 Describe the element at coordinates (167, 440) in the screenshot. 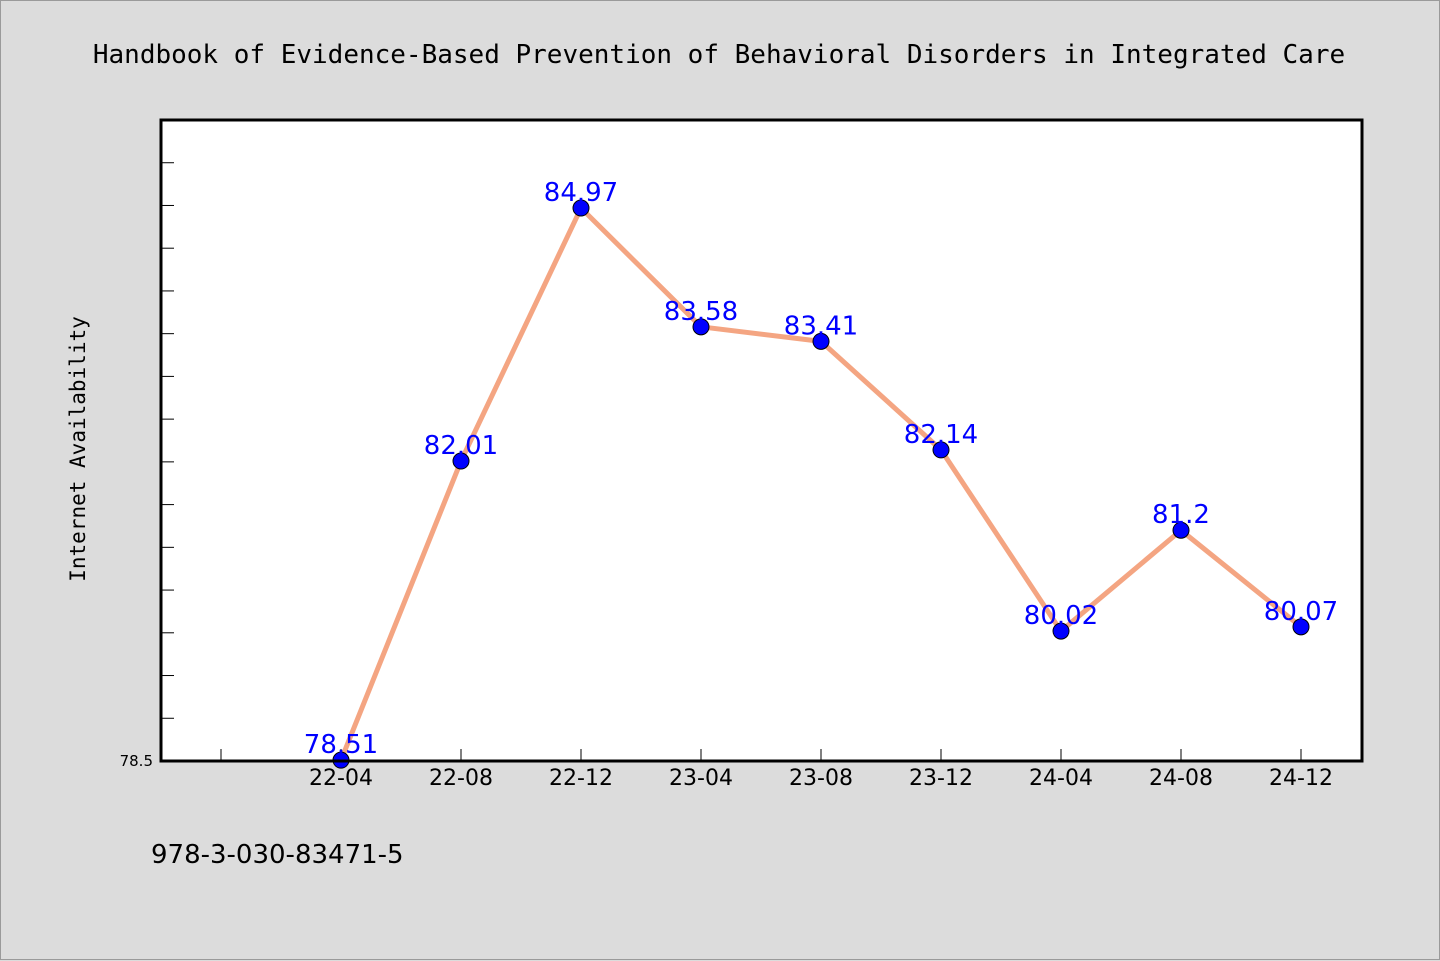

I see `y-axis-ticks` at that location.